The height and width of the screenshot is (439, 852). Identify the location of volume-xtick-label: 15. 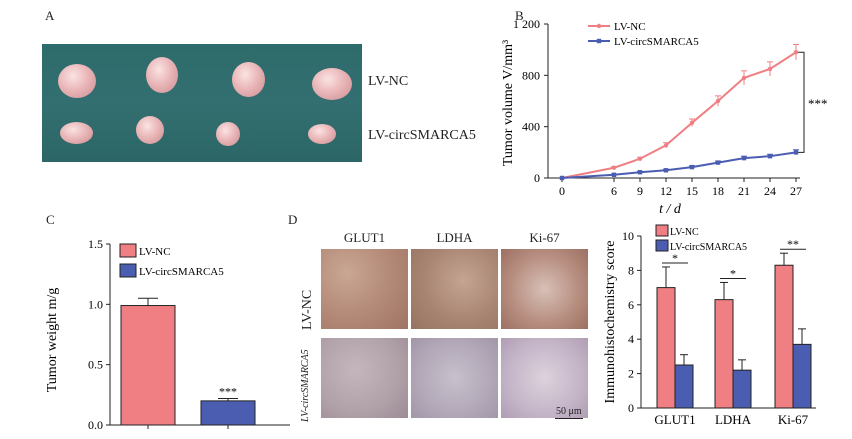
(692, 191).